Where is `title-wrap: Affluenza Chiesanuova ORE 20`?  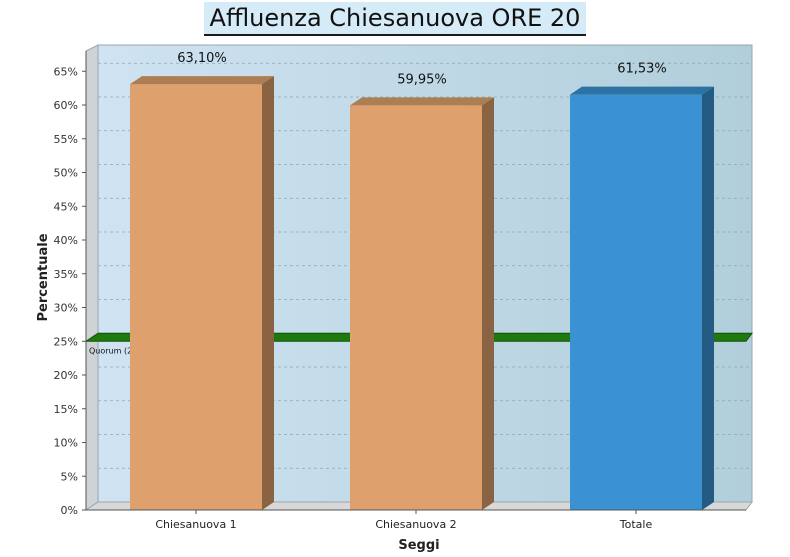
title-wrap: Affluenza Chiesanuova ORE 20 is located at coordinates (395, 21).